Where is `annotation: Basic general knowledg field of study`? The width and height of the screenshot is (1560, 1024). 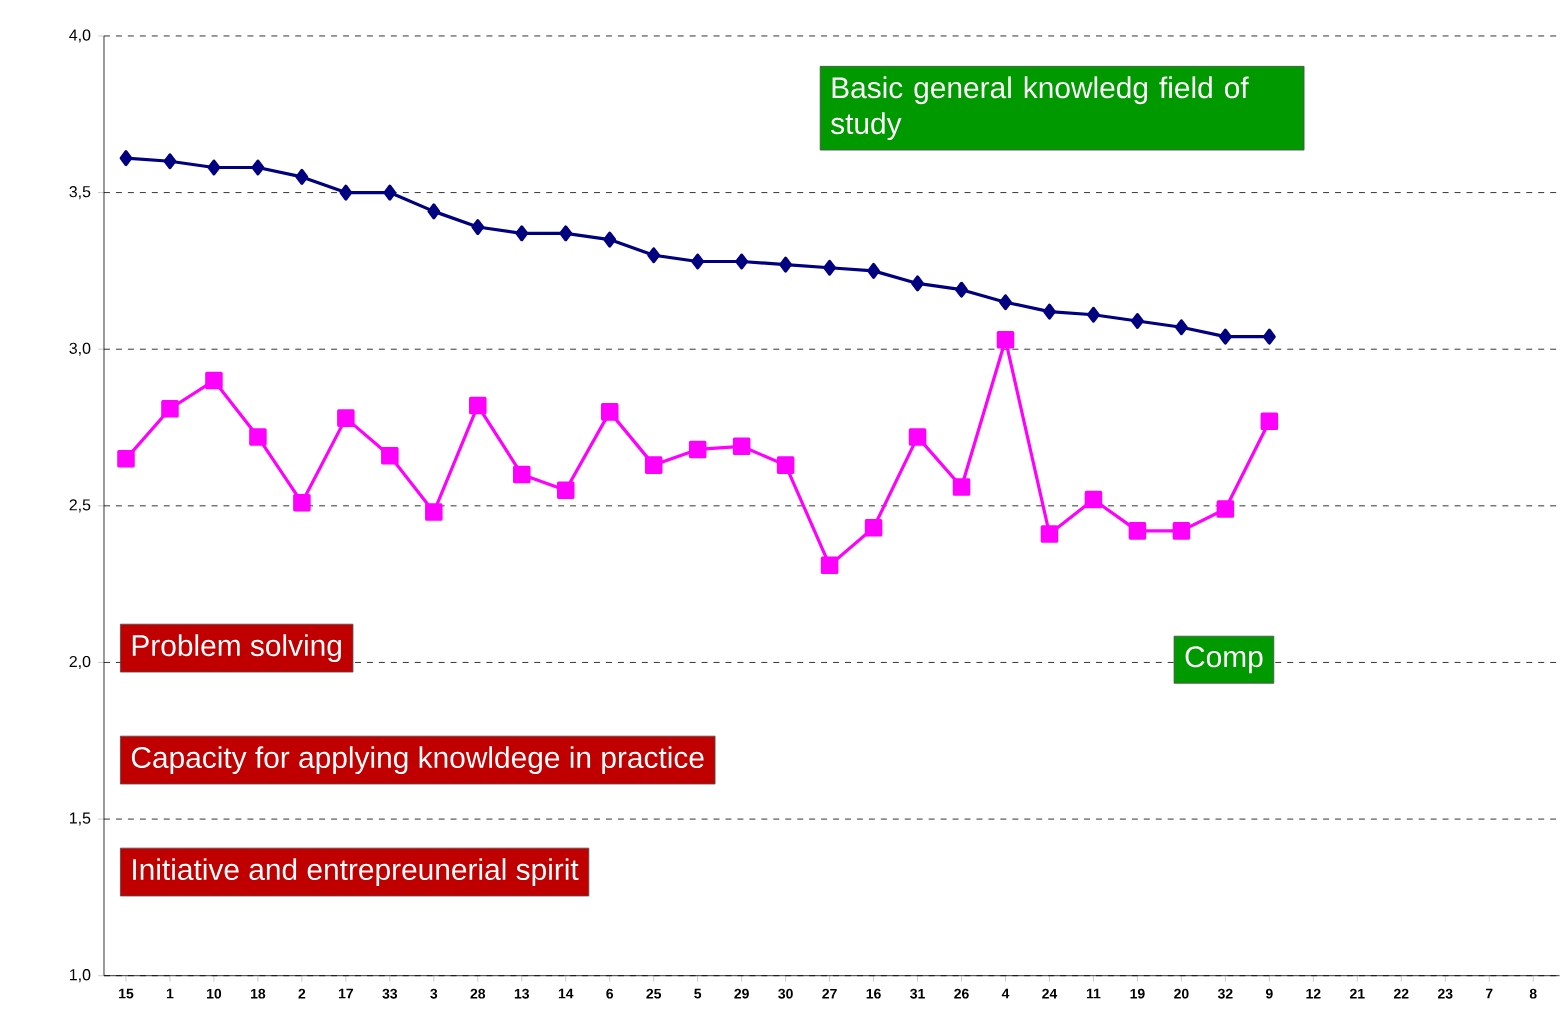 annotation: Basic general knowledg field of study is located at coordinates (1040, 108).